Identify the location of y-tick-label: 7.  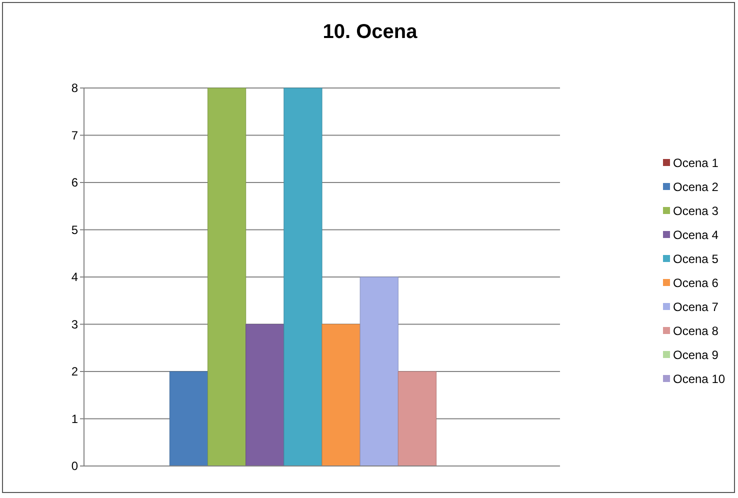
(74, 135).